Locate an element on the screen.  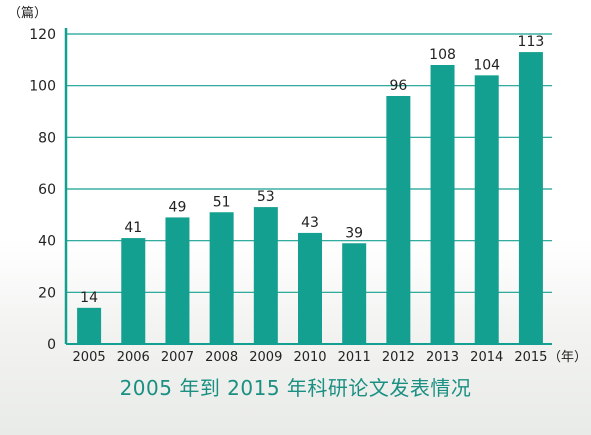
data-label: 113 is located at coordinates (531, 42).